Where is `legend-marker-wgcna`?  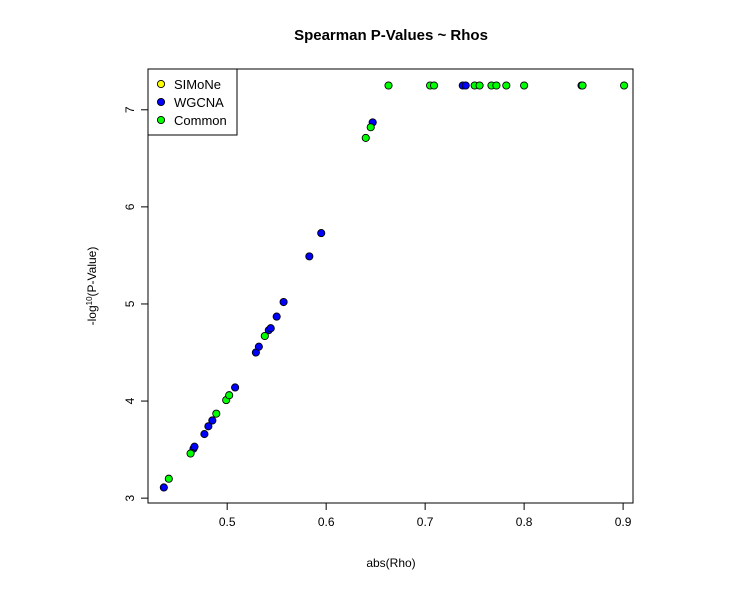
legend-marker-wgcna is located at coordinates (161, 102).